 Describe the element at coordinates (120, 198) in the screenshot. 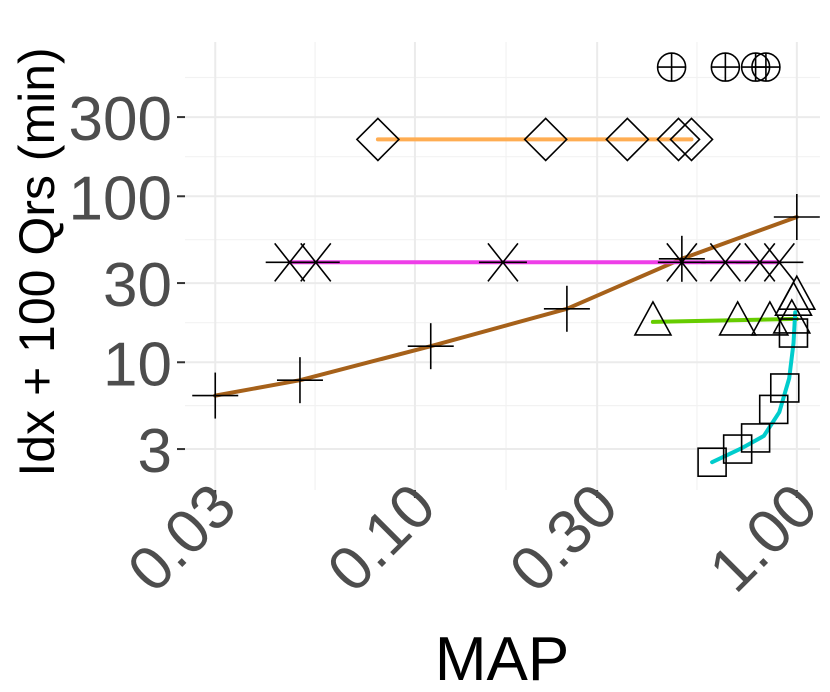

I see `y-tick-label: 100` at that location.